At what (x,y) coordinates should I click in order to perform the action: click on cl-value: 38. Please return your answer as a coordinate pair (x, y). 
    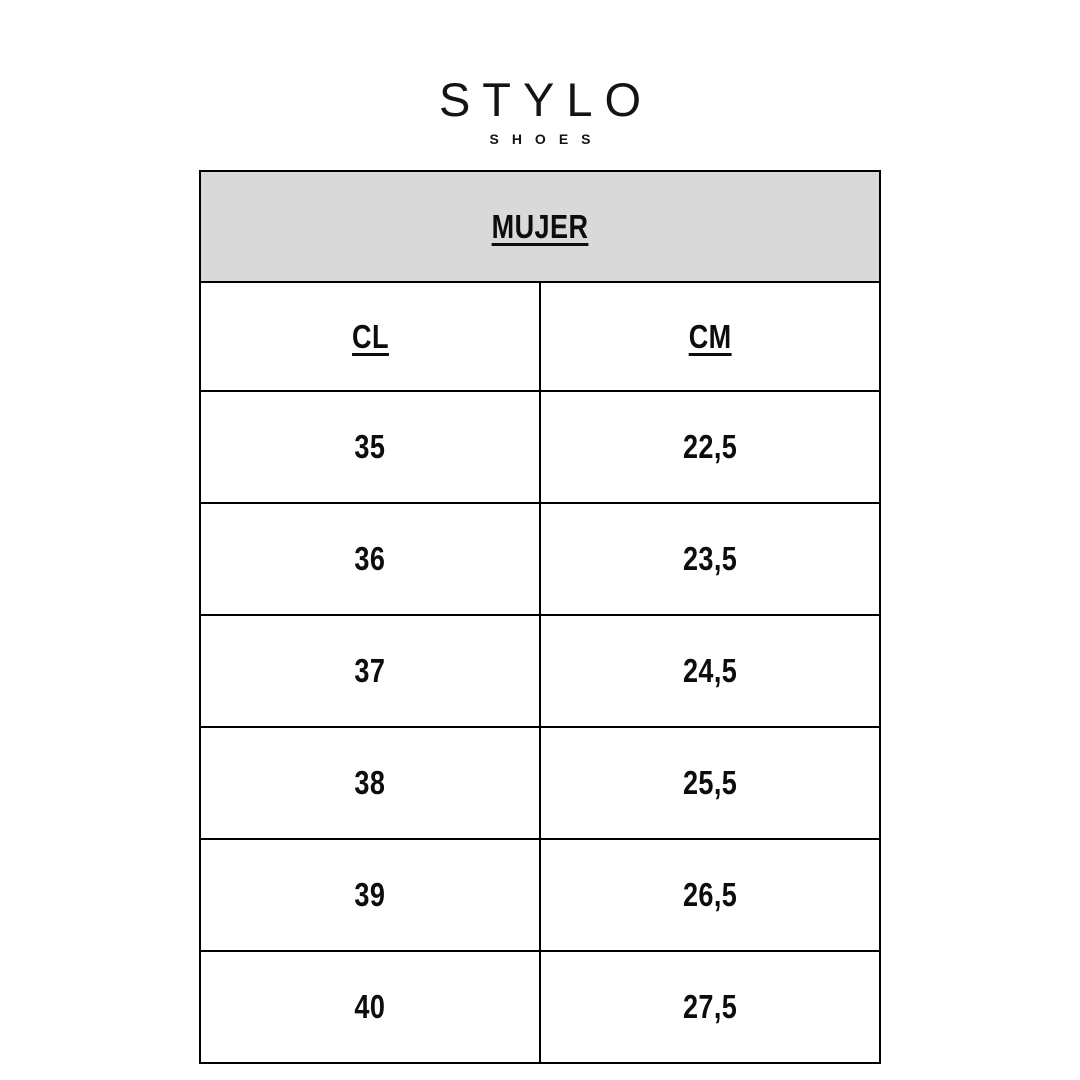
    Looking at the image, I should click on (370, 782).